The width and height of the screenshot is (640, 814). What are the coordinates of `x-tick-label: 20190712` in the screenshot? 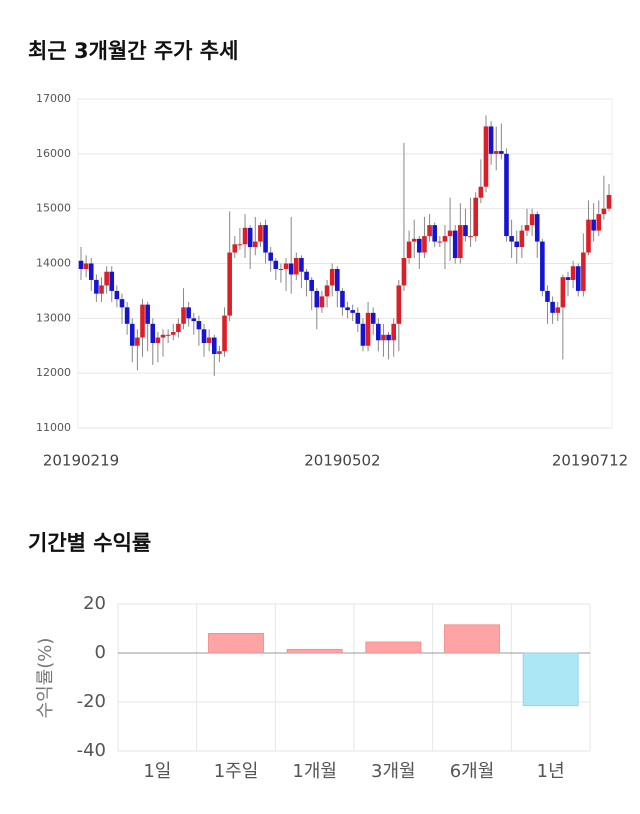 It's located at (590, 461).